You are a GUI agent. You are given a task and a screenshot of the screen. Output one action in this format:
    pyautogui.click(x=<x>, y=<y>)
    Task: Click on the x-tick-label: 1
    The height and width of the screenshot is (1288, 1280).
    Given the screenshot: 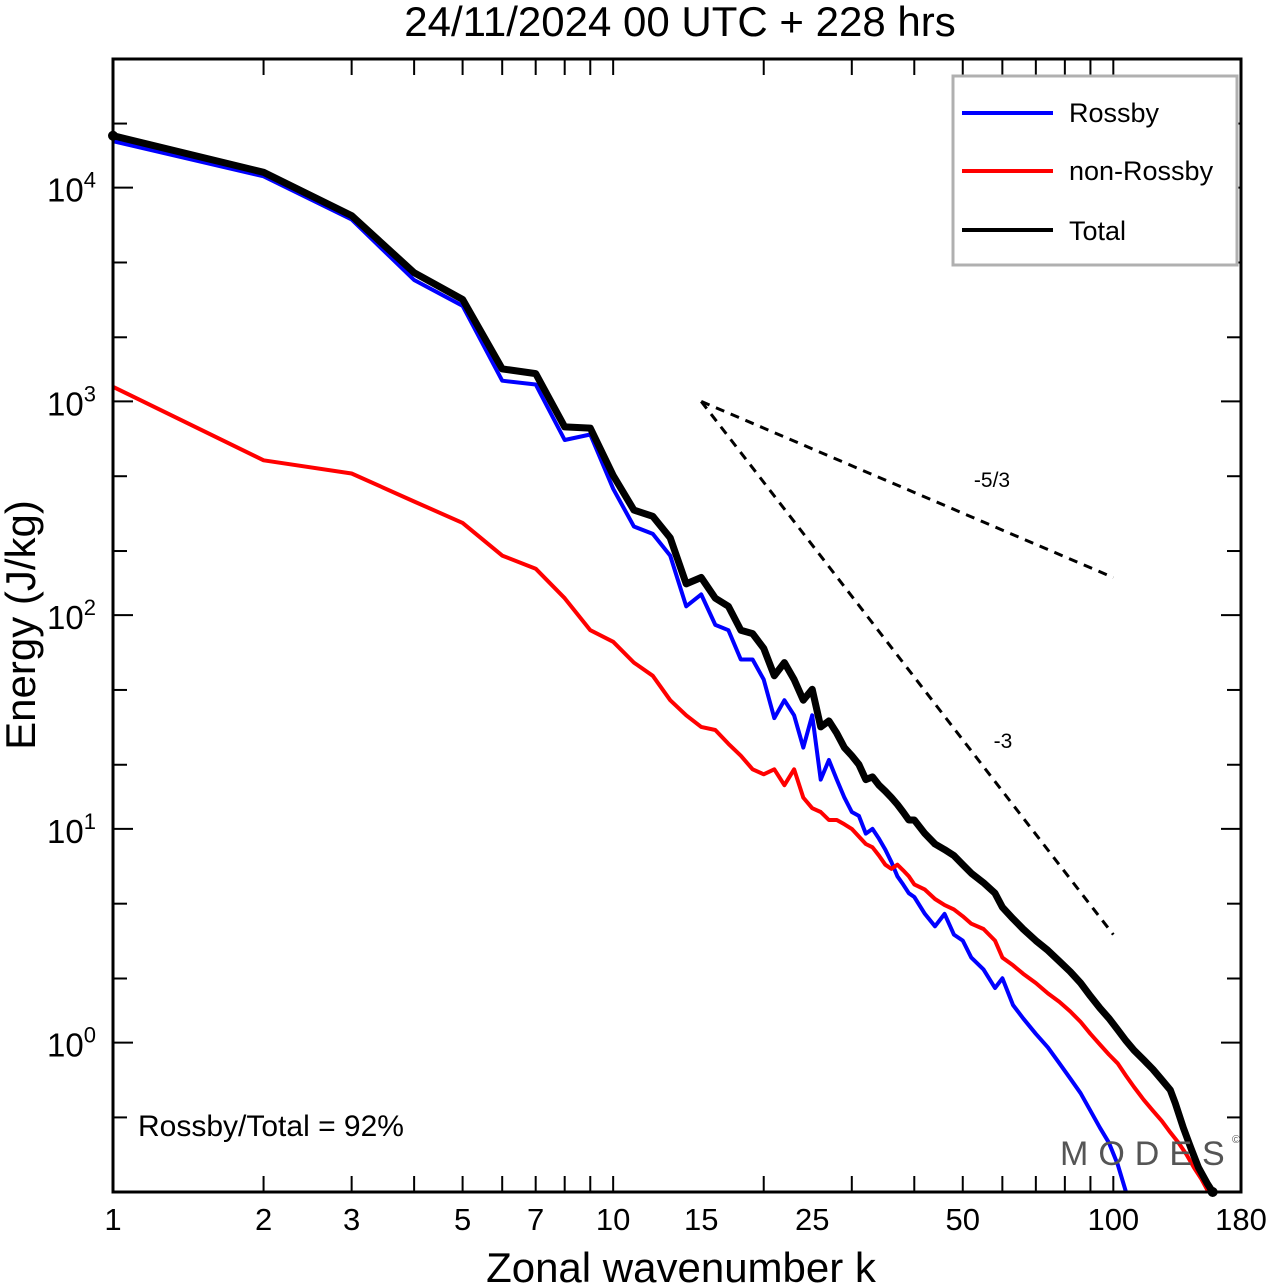 What is the action you would take?
    pyautogui.click(x=112, y=1219)
    